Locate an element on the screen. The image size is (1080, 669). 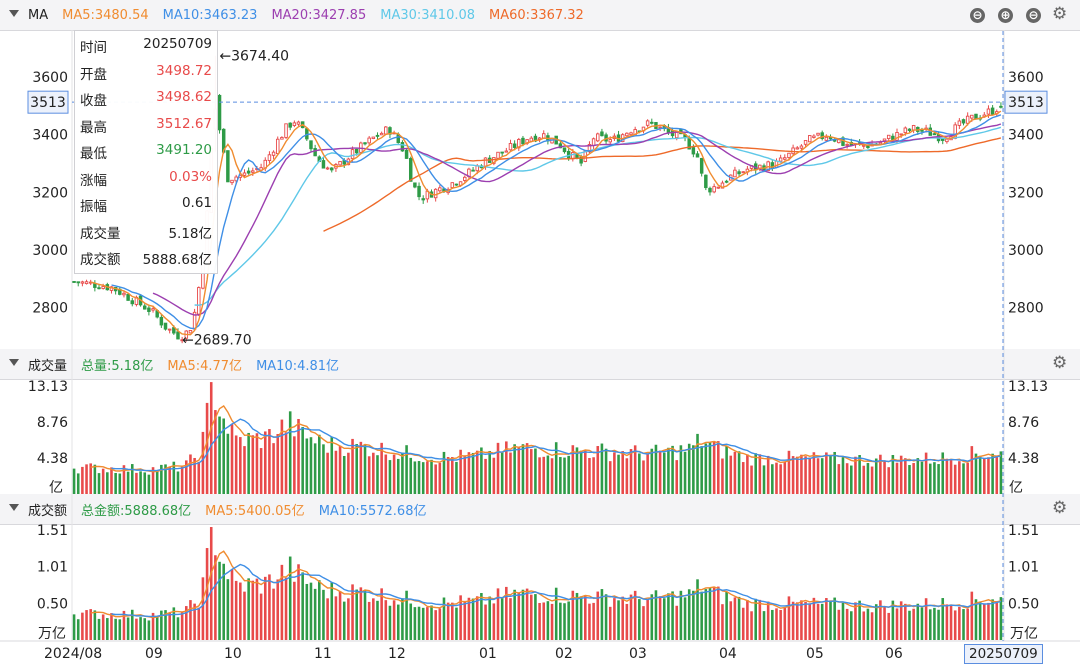
tooltip-row: 最低 3491.20 is located at coordinates (146, 150).